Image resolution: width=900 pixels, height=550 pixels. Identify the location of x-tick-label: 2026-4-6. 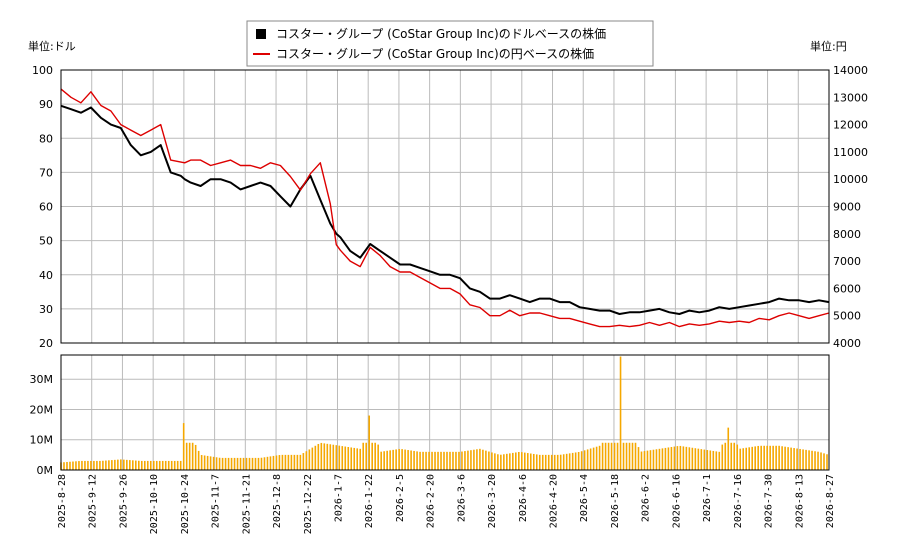
(523, 498).